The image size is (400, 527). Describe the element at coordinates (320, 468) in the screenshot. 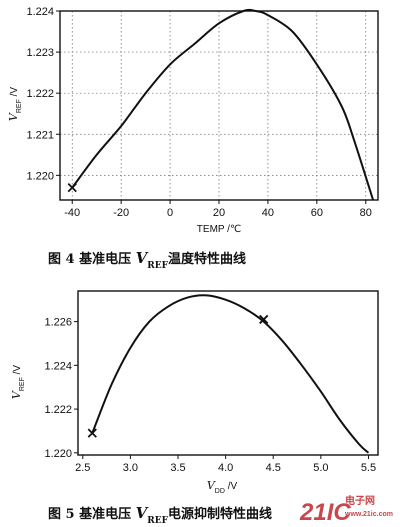

I see `x-tick-label: 5.0` at that location.